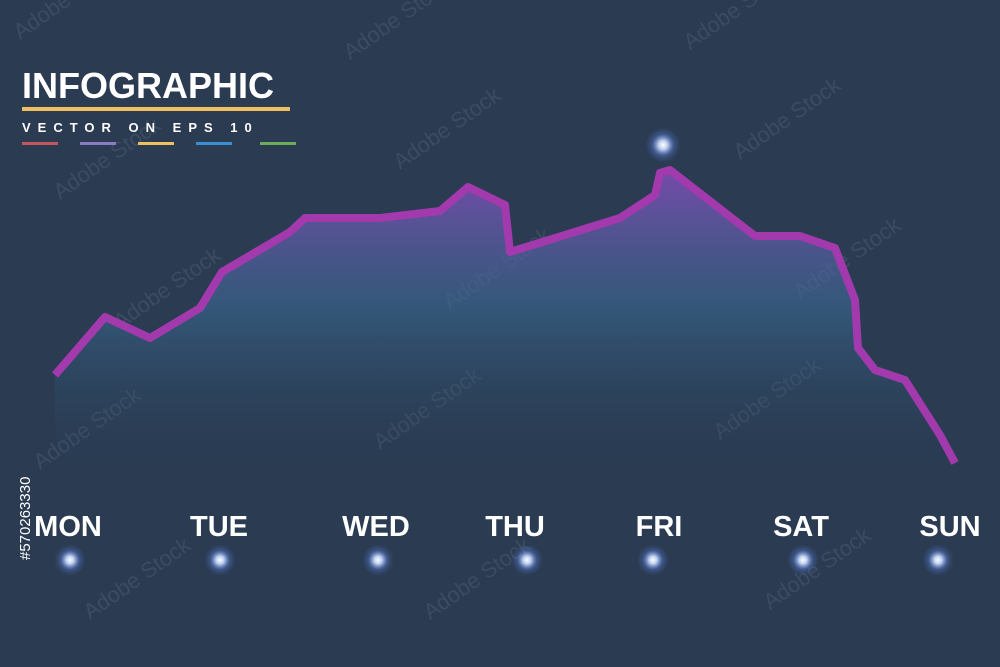 The image size is (1000, 667). I want to click on day-label: THU, so click(515, 527).